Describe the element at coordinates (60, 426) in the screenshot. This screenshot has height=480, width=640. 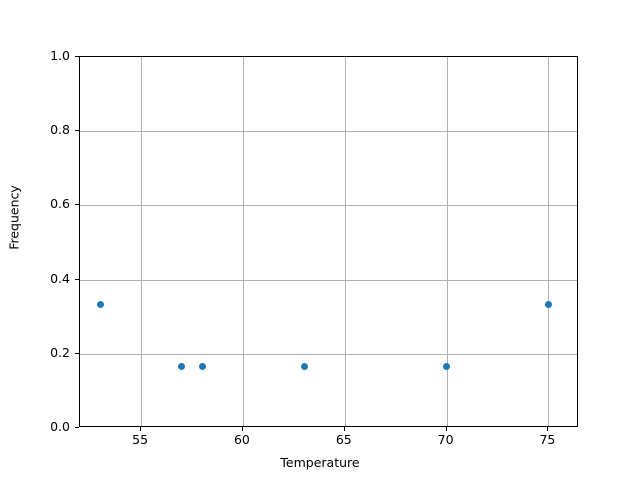
I see `y-tick-label: 0.0` at that location.